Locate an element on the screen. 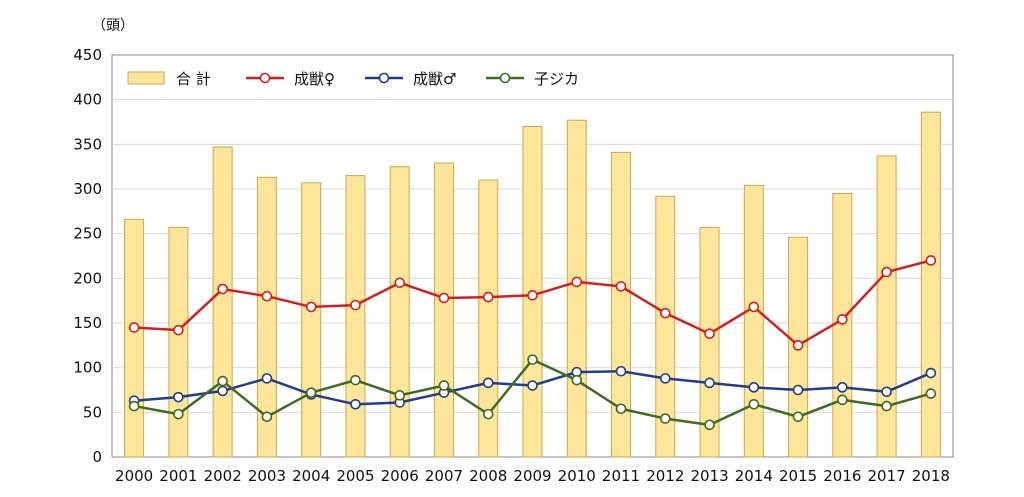 The image size is (1024, 497). y-tick-label: 450 is located at coordinates (87, 55).